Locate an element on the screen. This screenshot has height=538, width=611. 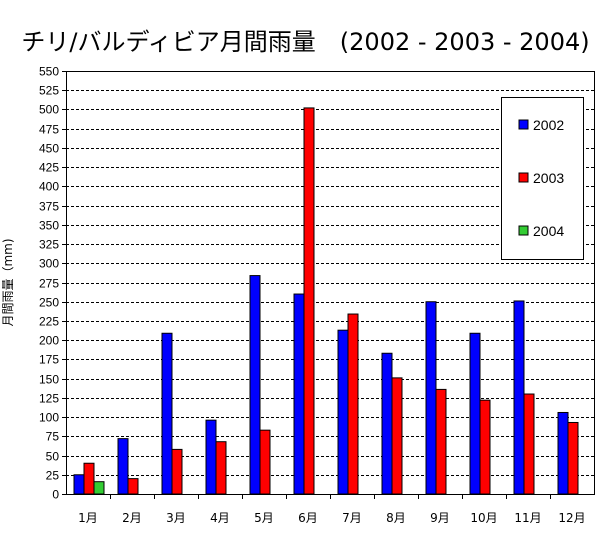
y-tick-label: 25 is located at coordinates (53, 476).